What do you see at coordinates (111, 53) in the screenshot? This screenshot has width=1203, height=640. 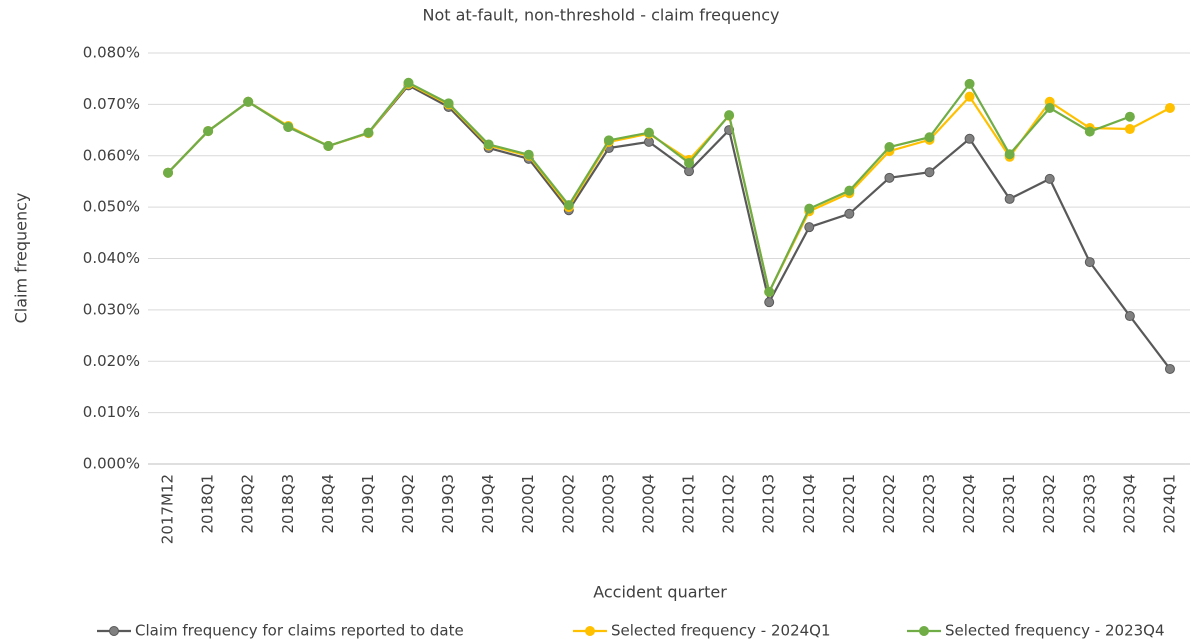 I see `y-tick-label: 0.080%` at bounding box center [111, 53].